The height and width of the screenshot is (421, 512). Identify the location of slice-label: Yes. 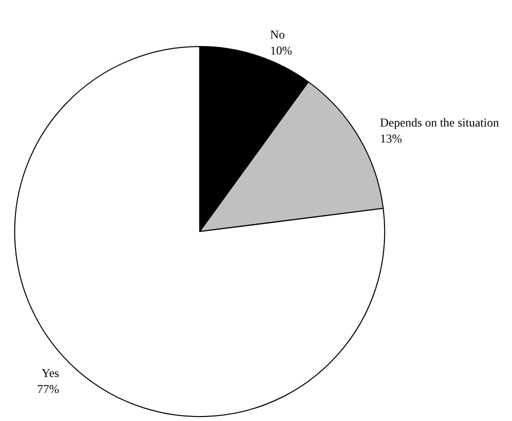
(51, 373).